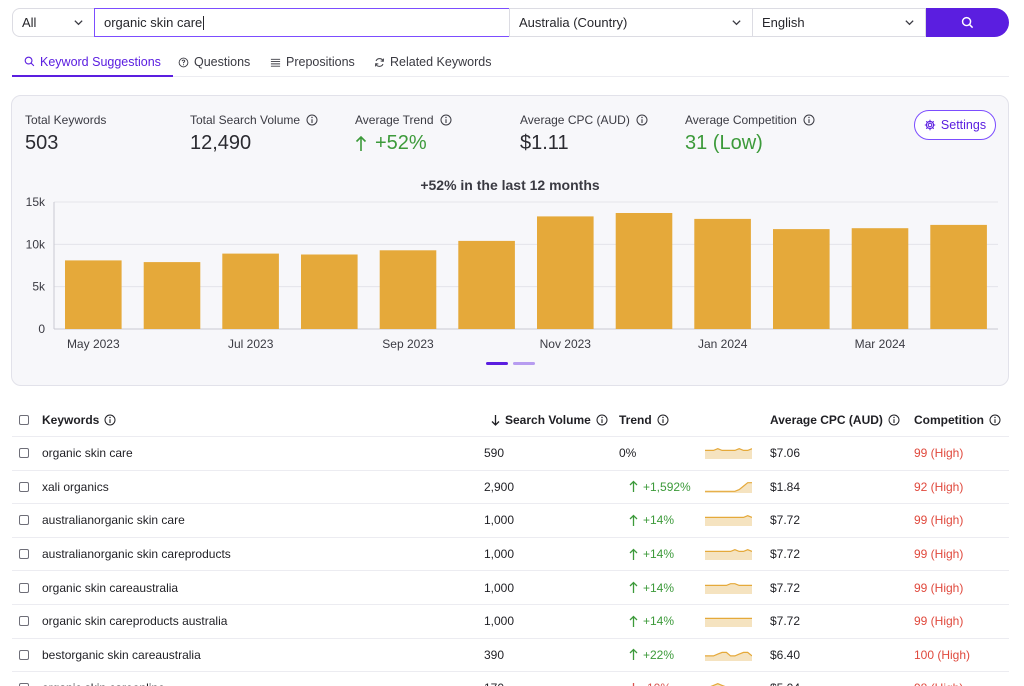  Describe the element at coordinates (441, 62) in the screenshot. I see `tab-label: Related Keywords` at that location.